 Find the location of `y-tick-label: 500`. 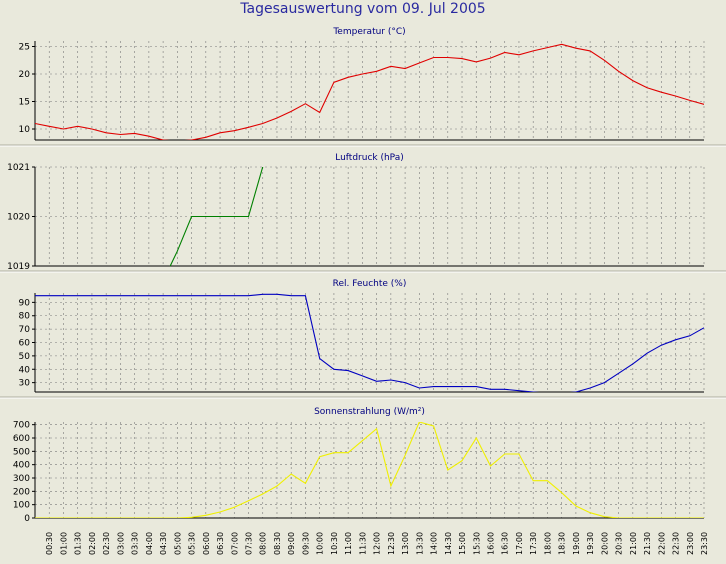

y-tick-label: 500 is located at coordinates (21, 452).